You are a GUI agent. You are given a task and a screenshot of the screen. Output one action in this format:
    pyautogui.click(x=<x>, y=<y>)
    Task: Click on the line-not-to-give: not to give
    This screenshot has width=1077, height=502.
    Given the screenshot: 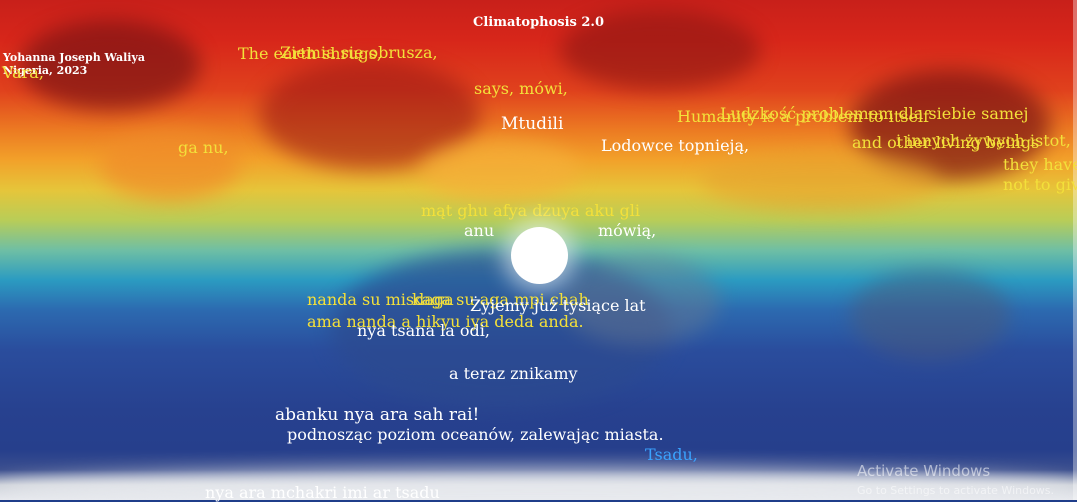 What is the action you would take?
    pyautogui.click(x=1040, y=185)
    